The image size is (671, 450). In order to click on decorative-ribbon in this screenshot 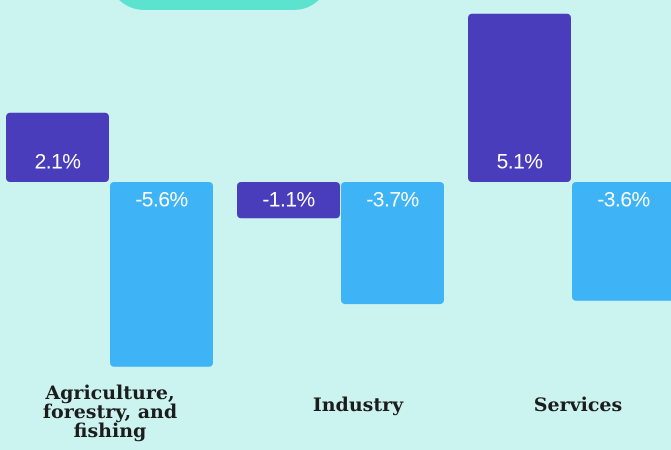, I will do `click(219, 5)`.